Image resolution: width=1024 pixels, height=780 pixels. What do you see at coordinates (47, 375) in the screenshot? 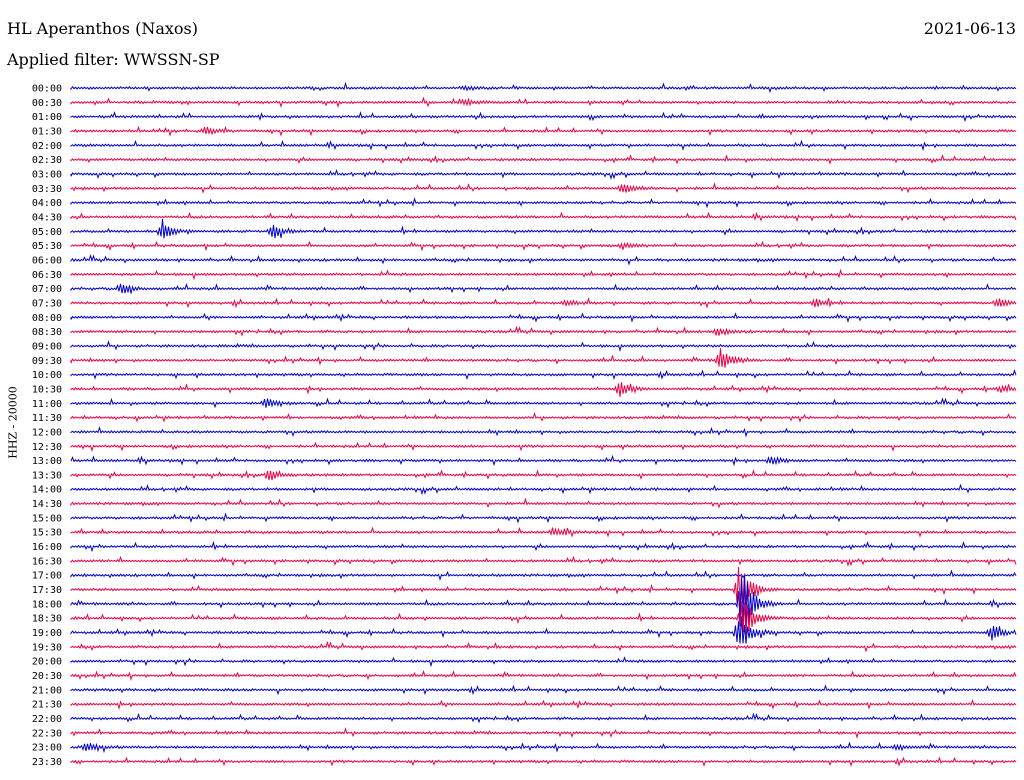
I see `row-time-label: 10:00` at bounding box center [47, 375].